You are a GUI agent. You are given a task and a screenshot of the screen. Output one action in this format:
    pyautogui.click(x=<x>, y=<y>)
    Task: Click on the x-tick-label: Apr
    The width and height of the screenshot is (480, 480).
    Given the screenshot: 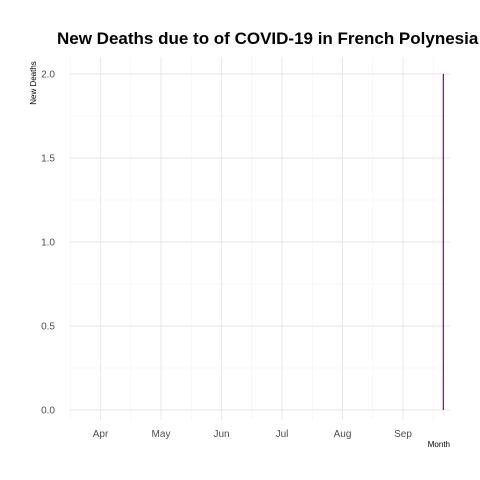 What is the action you would take?
    pyautogui.click(x=101, y=434)
    